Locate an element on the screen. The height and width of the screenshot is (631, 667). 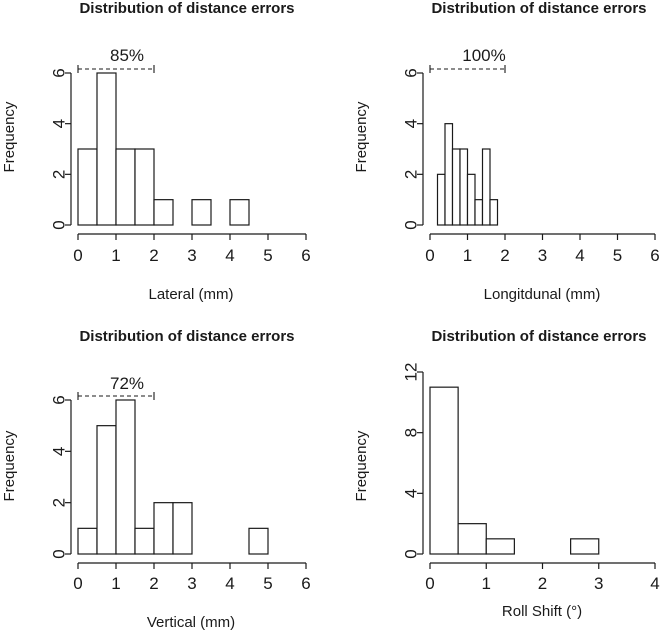
x-axis-label: Longitdunal (mm) is located at coordinates (542, 294).